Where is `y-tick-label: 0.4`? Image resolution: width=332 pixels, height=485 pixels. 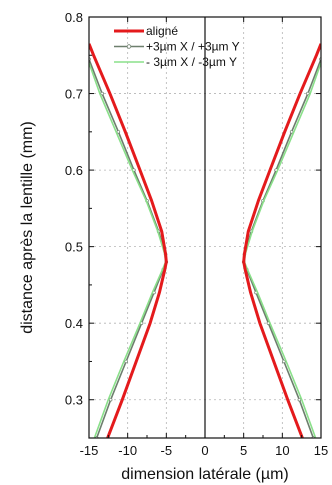
y-tick-label: 0.4 is located at coordinates (74, 323).